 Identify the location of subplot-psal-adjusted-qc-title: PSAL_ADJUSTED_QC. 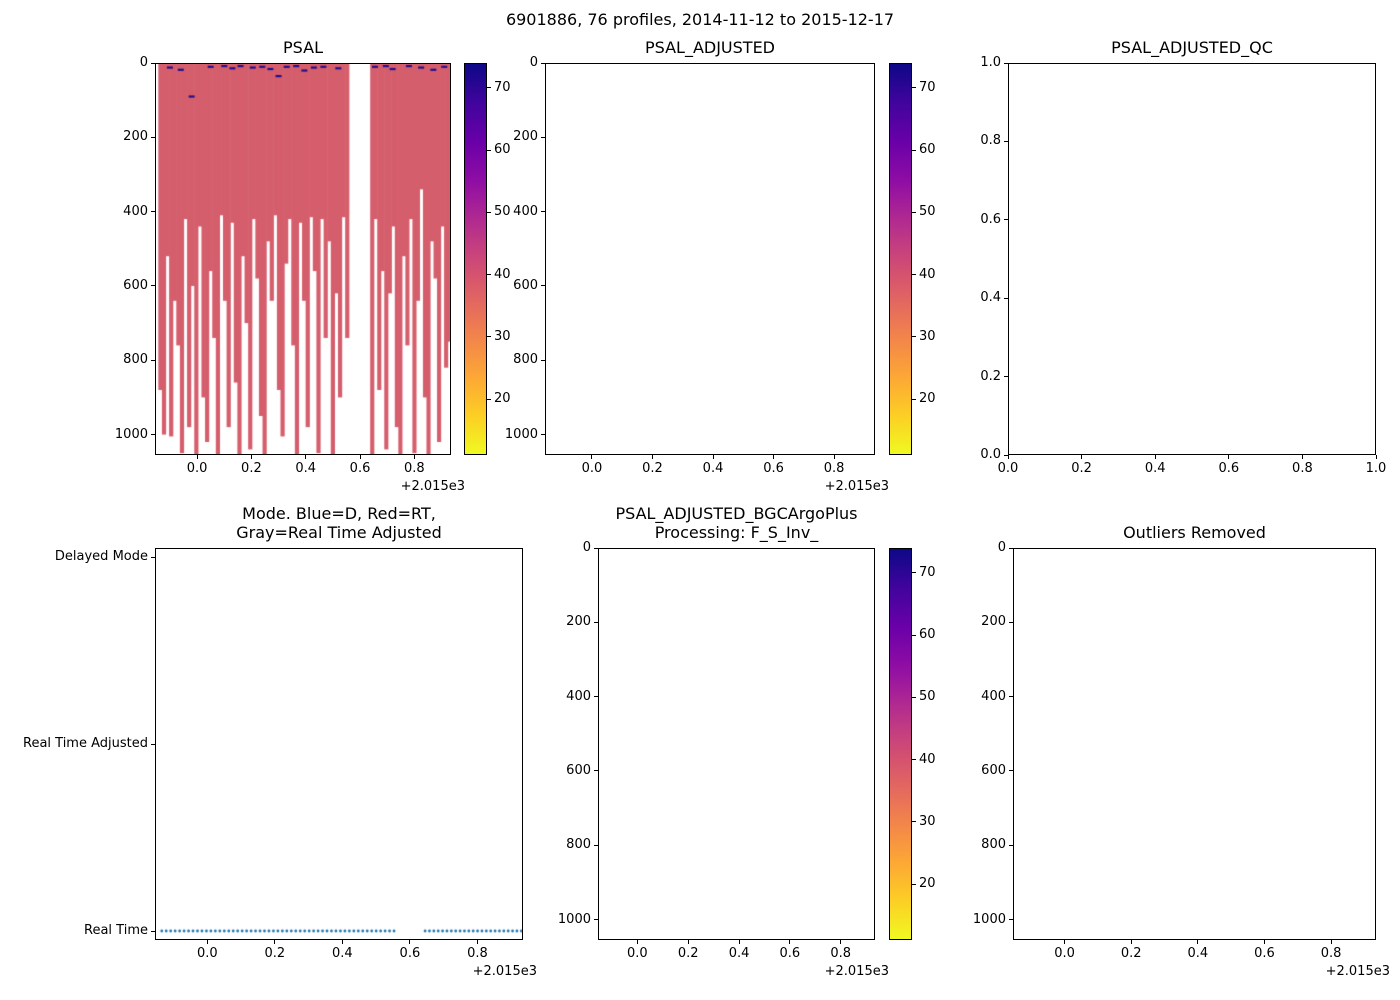
(1192, 47).